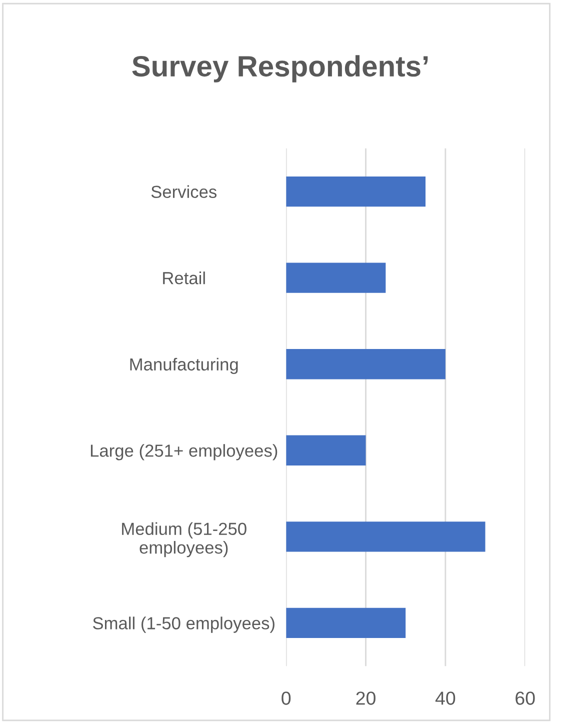 The width and height of the screenshot is (561, 724). I want to click on y-tick-label: Small (1-50 employees), so click(183, 624).